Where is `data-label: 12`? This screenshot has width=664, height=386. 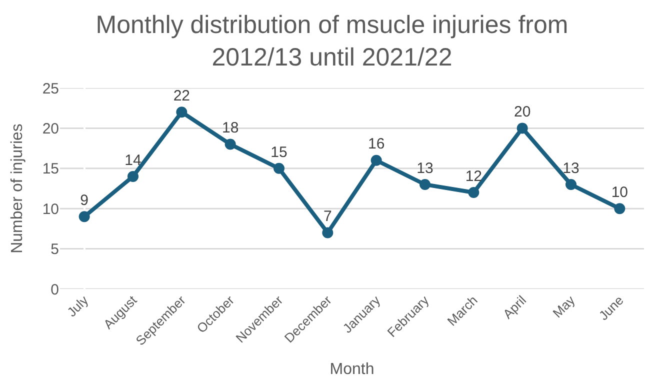 data-label: 12 is located at coordinates (473, 176).